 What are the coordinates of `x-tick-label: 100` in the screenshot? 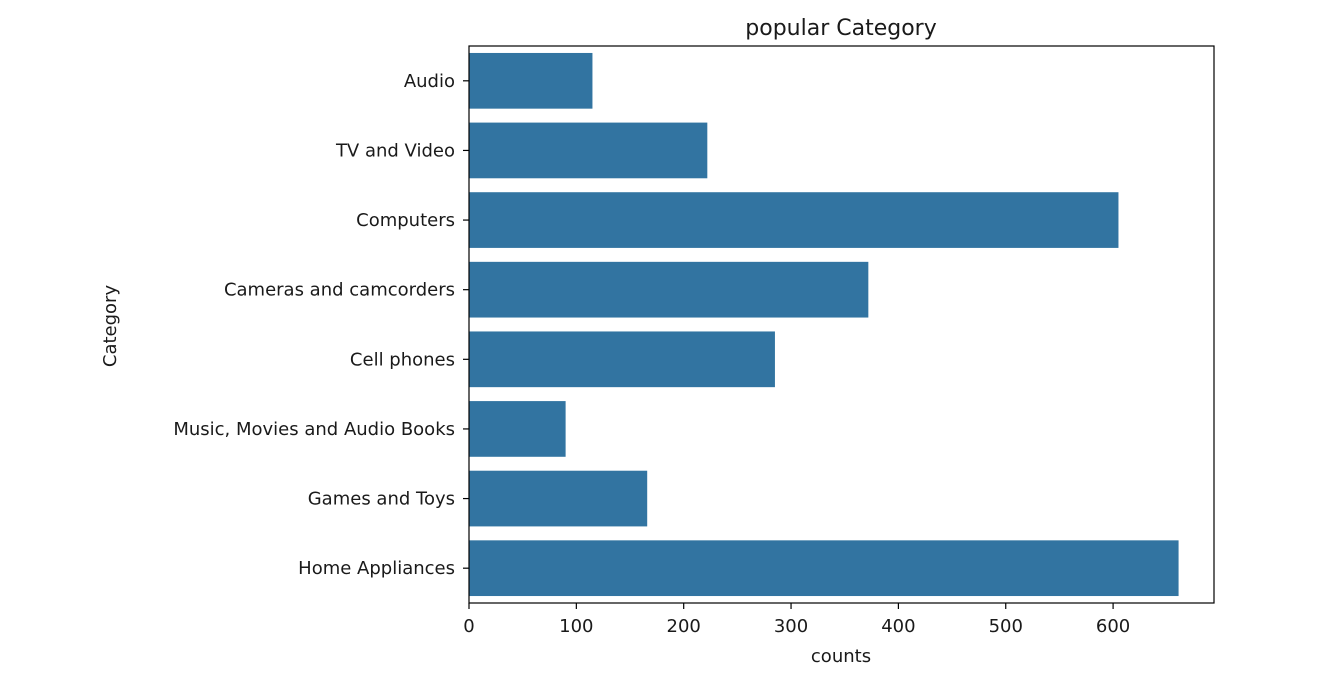 It's located at (576, 626).